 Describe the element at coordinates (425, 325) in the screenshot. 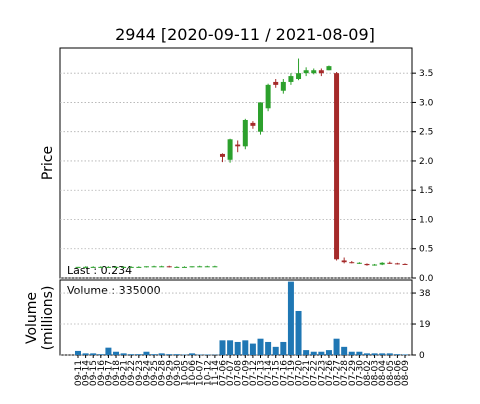

I see `y-tick-label: 19` at that location.